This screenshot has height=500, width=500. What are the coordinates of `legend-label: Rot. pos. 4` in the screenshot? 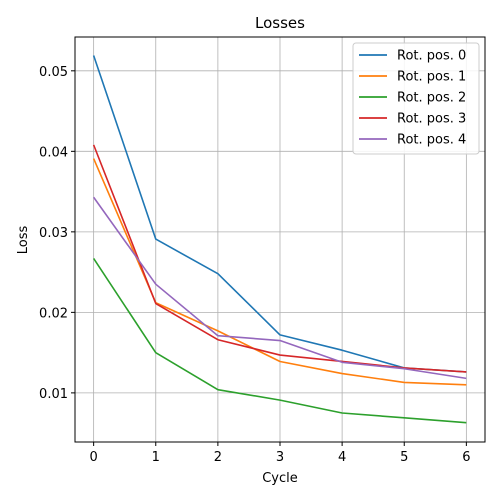 It's located at (431, 140).